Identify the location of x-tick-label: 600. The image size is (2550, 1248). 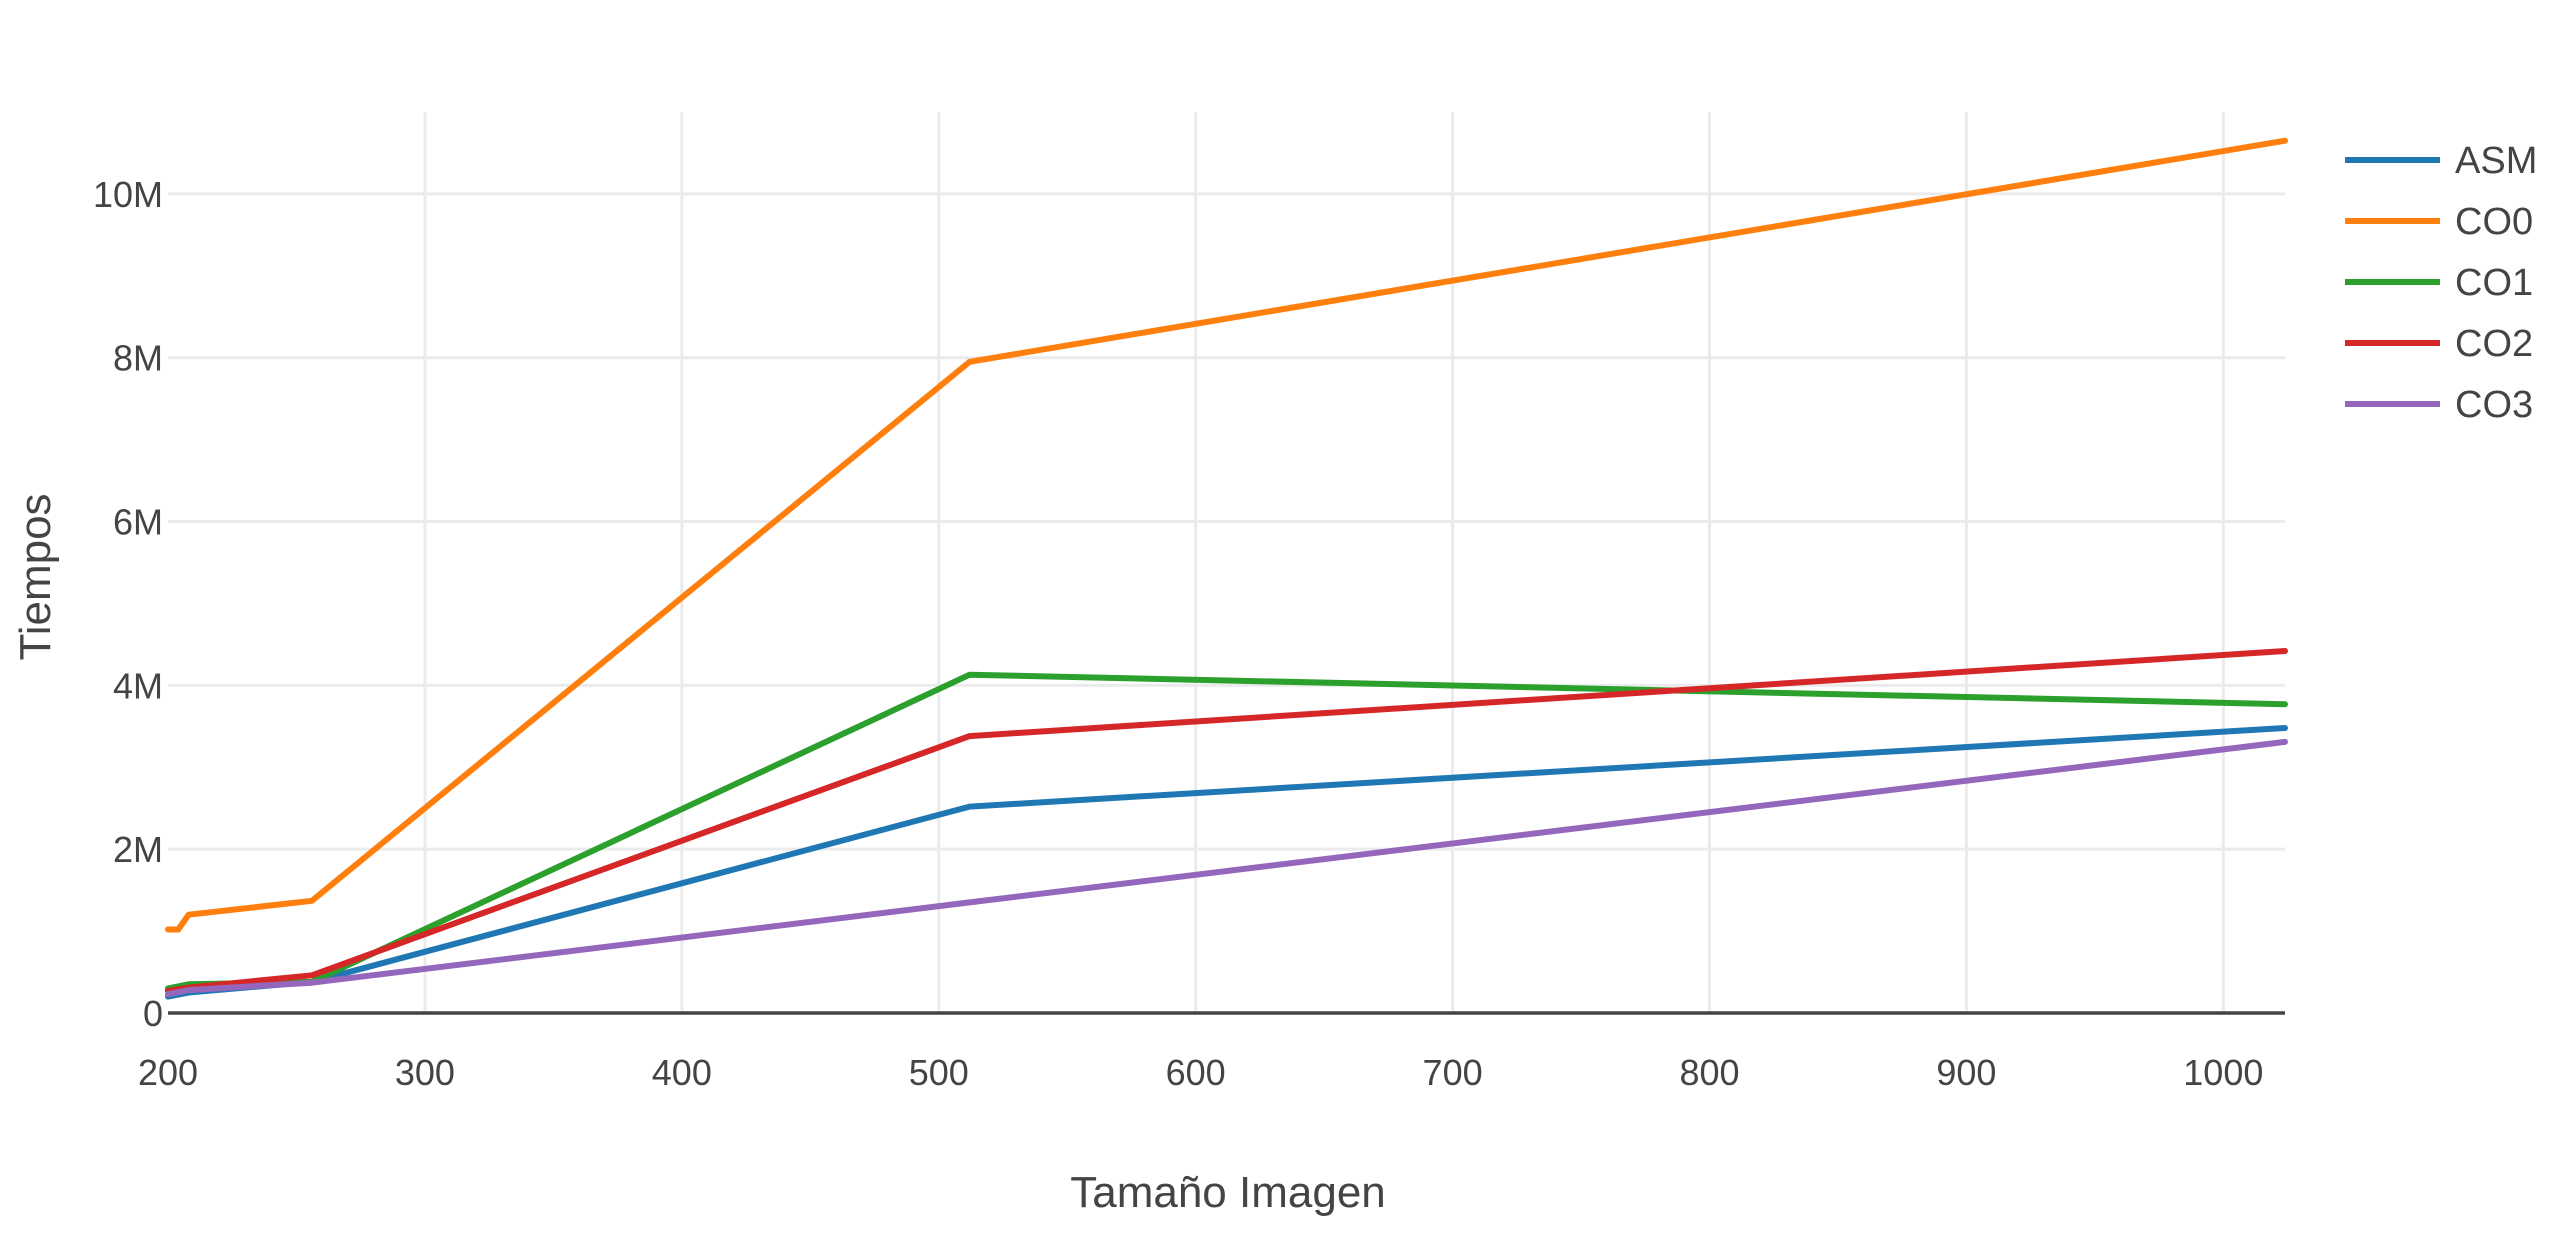
(1196, 1072).